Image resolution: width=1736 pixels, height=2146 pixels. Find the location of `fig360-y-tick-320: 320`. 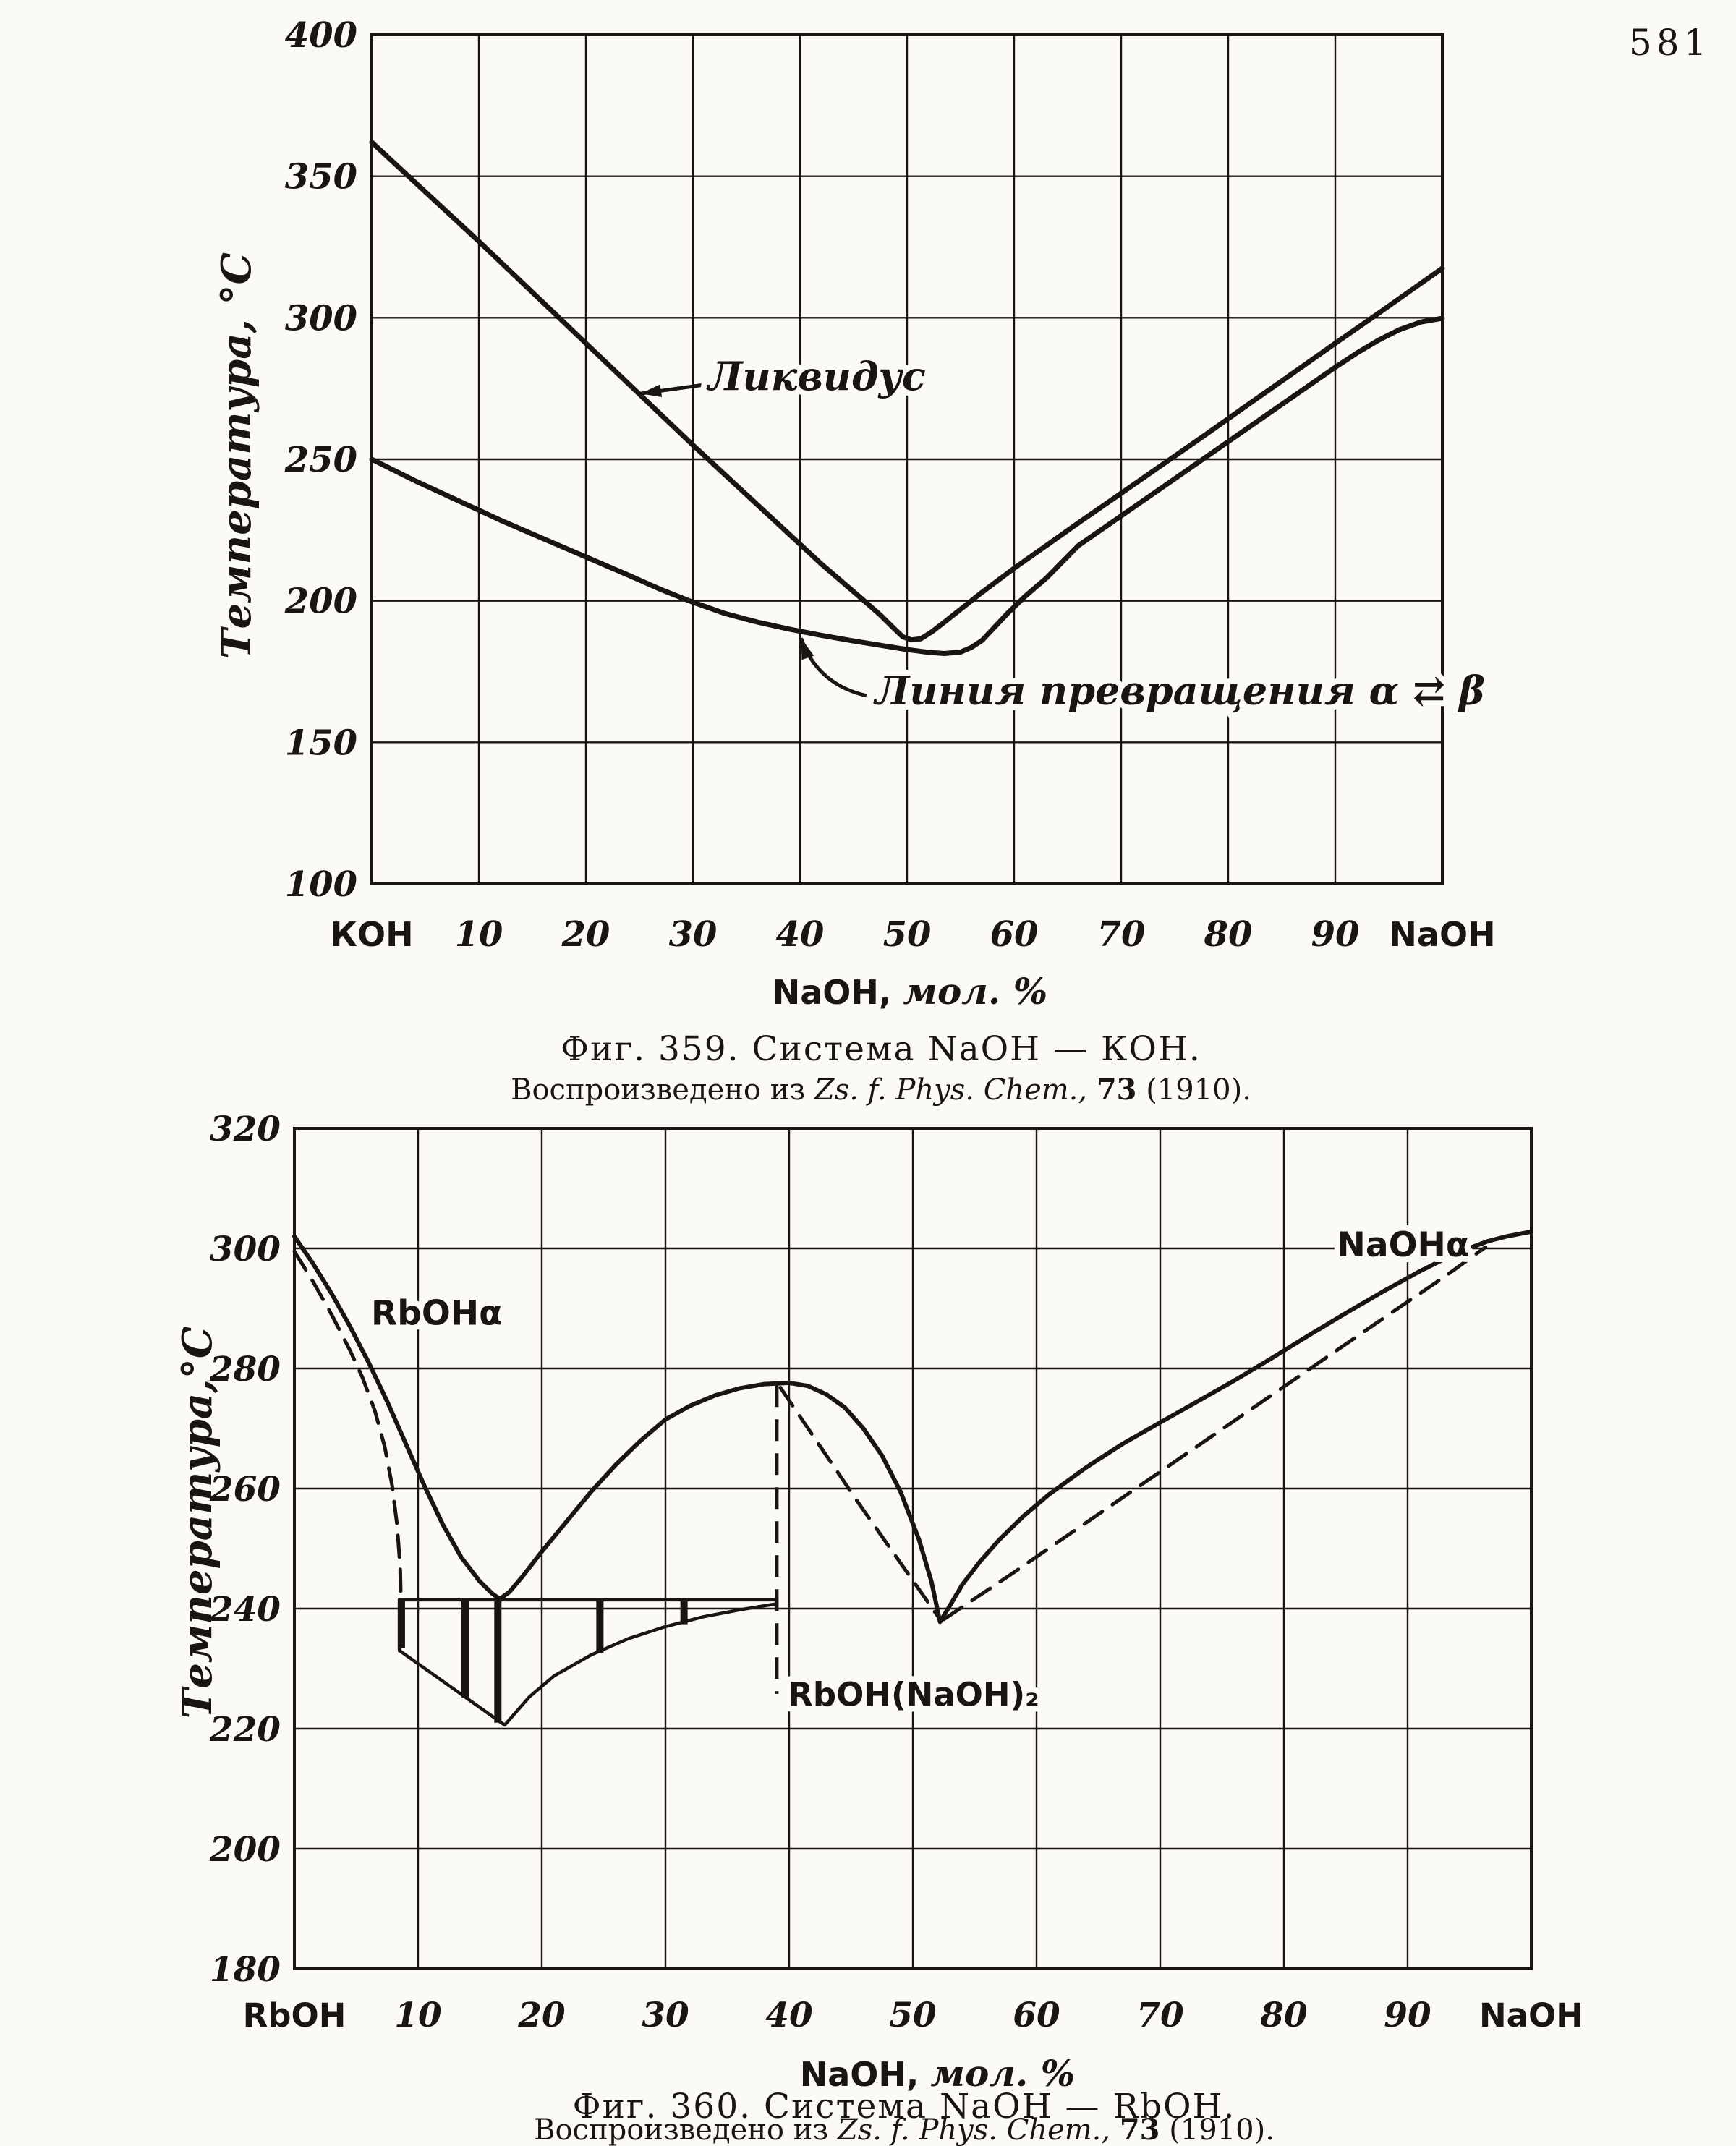

fig360-y-tick-320: 320 is located at coordinates (246, 1129).